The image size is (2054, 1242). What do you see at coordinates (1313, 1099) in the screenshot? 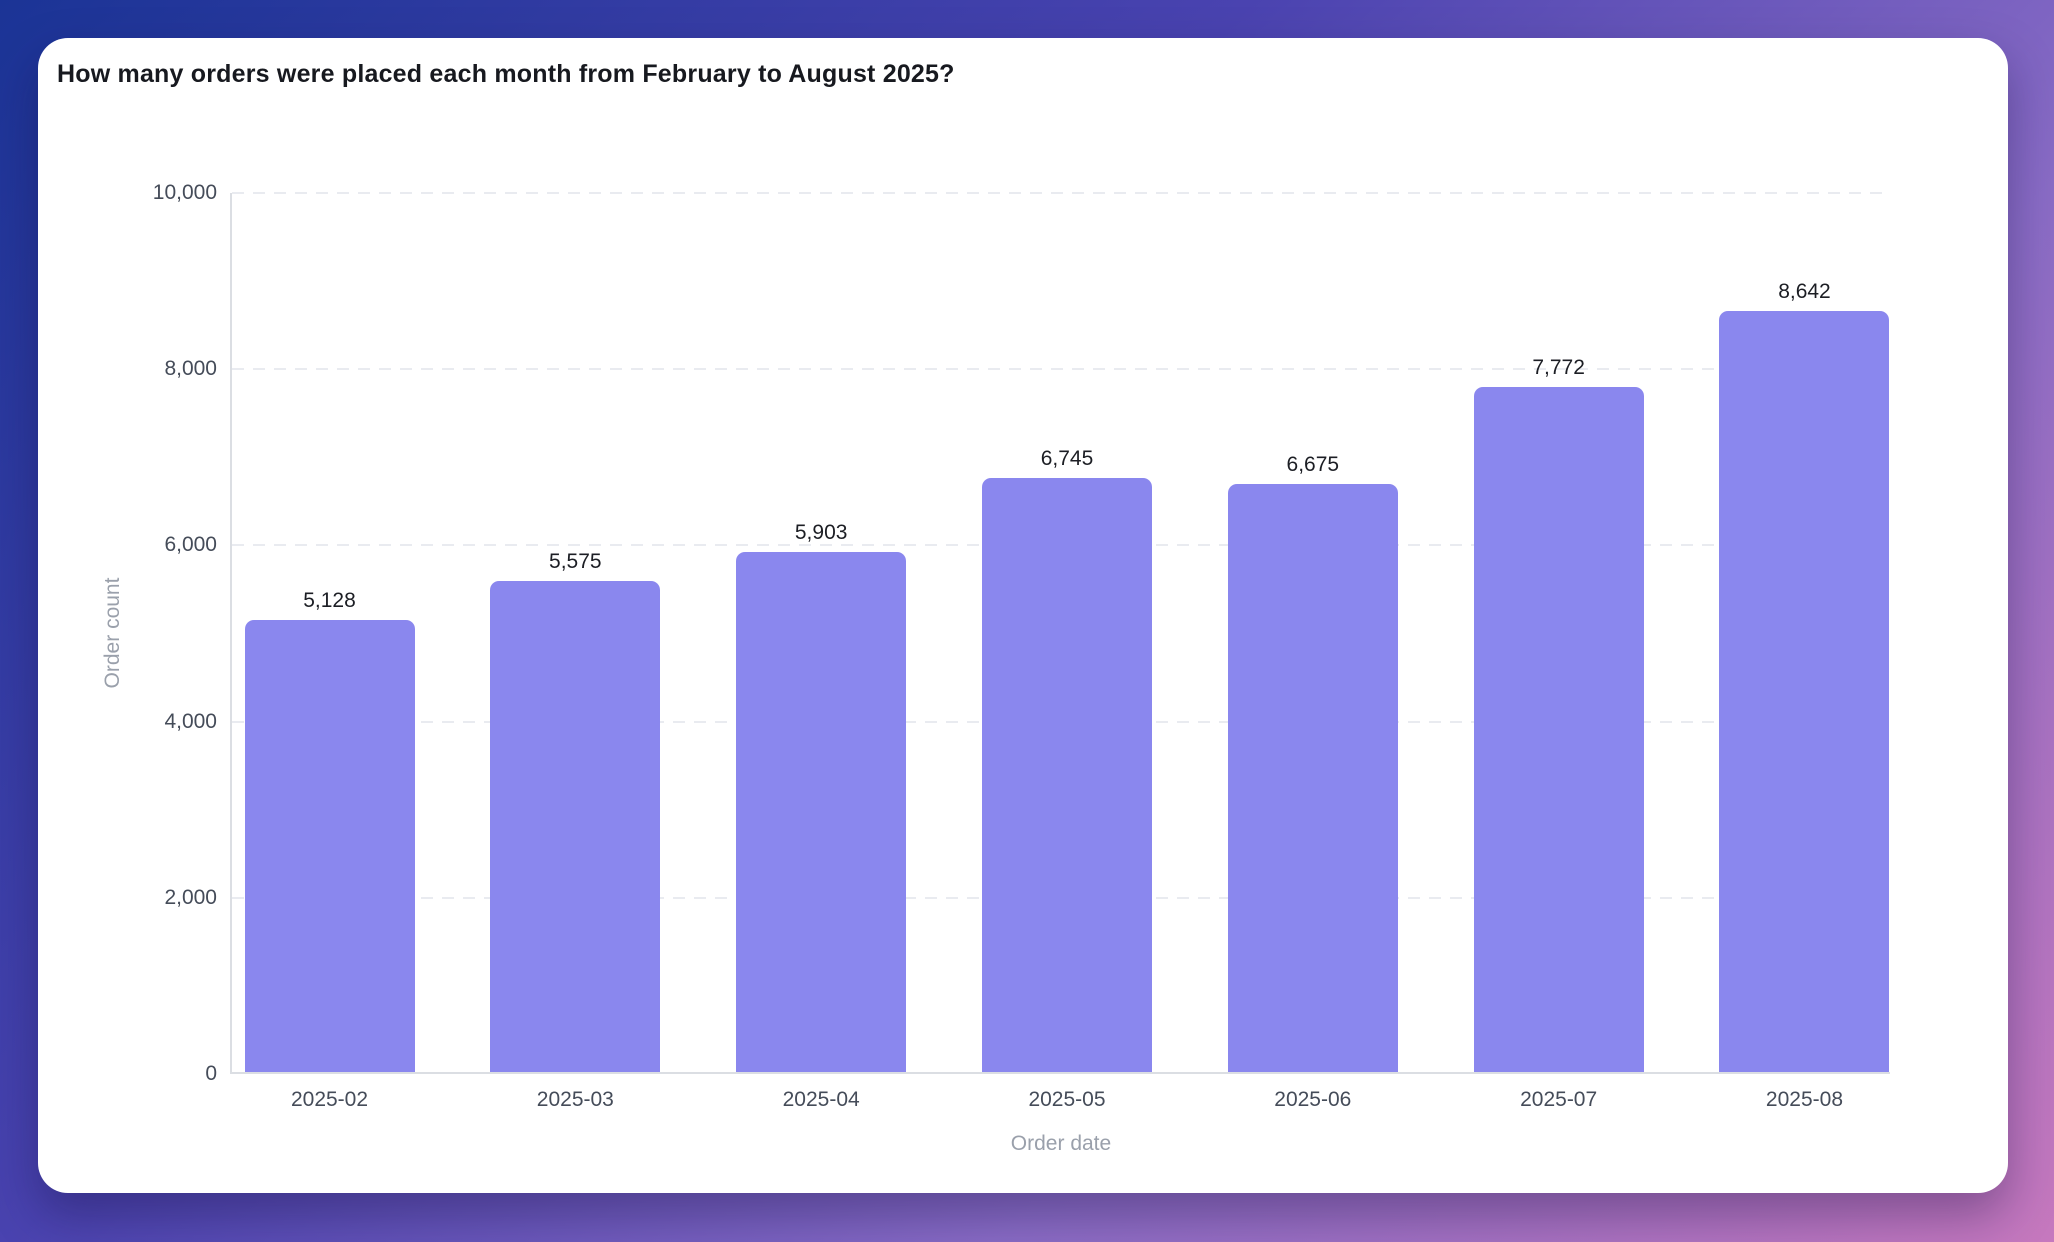
I see `x-tick-label: 2025-06` at bounding box center [1313, 1099].